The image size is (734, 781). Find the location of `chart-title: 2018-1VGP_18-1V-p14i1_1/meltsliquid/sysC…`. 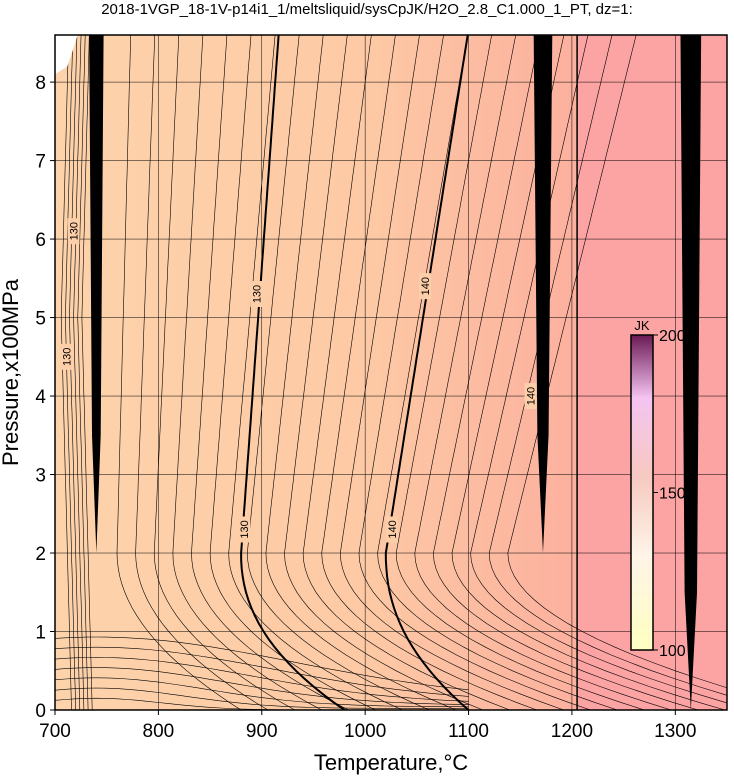

chart-title: 2018-1VGP_18-1V-p14i1_1/meltsliquid/sysC… is located at coordinates (367, 9).